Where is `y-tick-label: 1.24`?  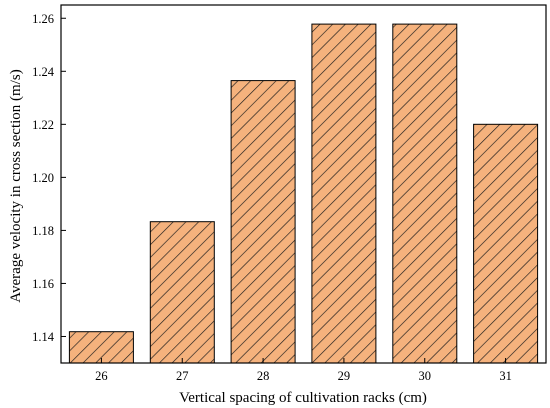 y-tick-label: 1.24 is located at coordinates (43, 72).